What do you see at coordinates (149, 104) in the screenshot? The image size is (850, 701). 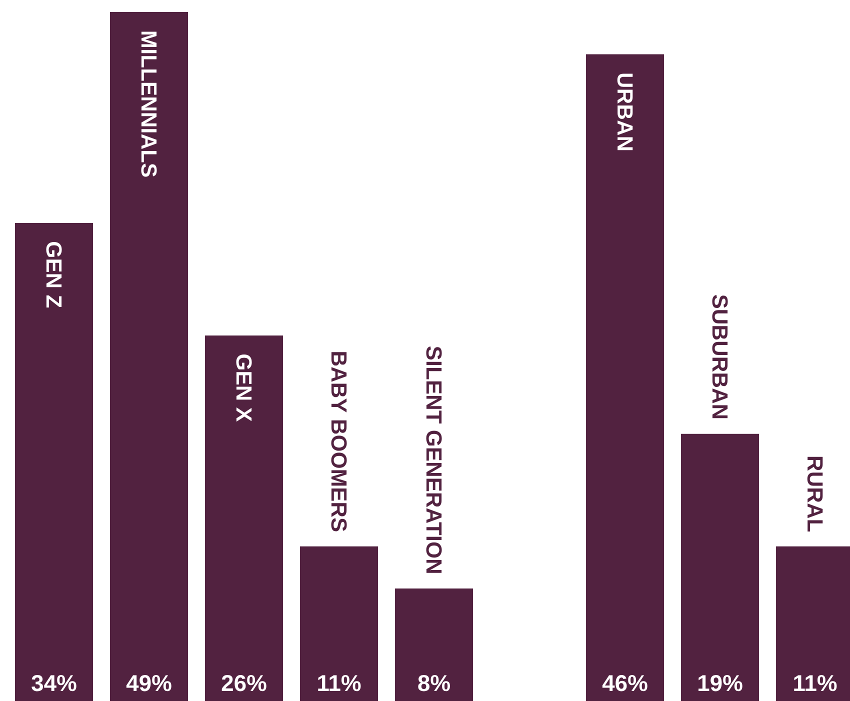 I see `x-tick-label: MILLENNIALS` at bounding box center [149, 104].